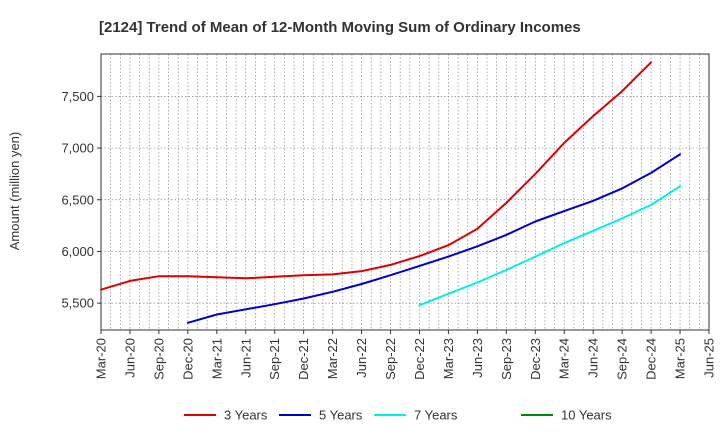 This screenshot has width=720, height=440. Describe the element at coordinates (477, 358) in the screenshot. I see `x-tick-label: Jun-23` at that location.